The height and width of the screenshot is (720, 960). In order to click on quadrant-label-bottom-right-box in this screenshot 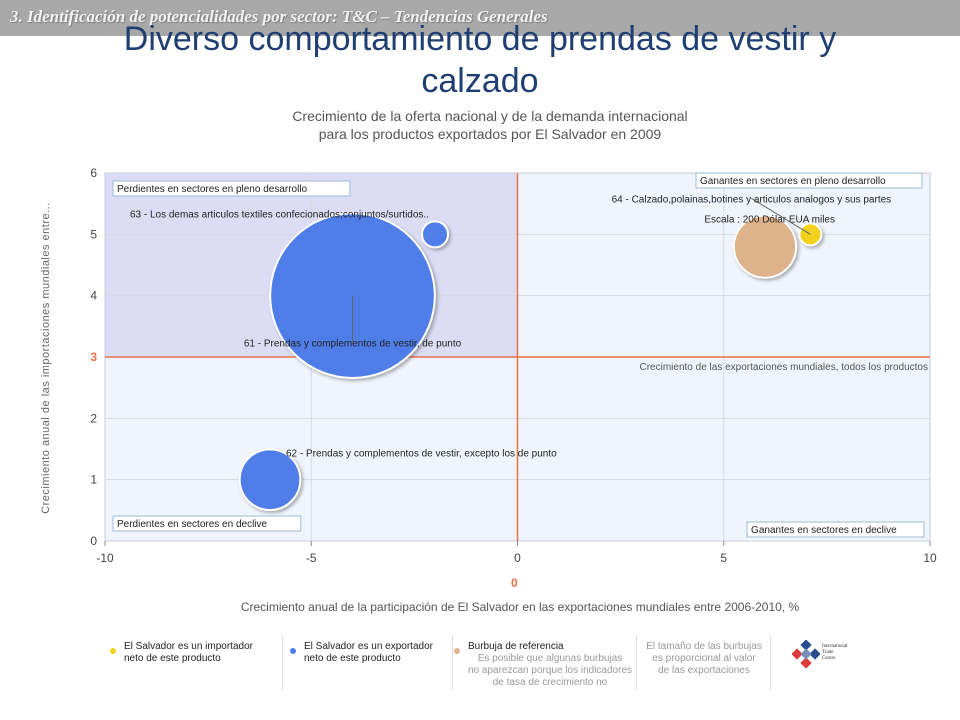, I will do `click(835, 529)`.